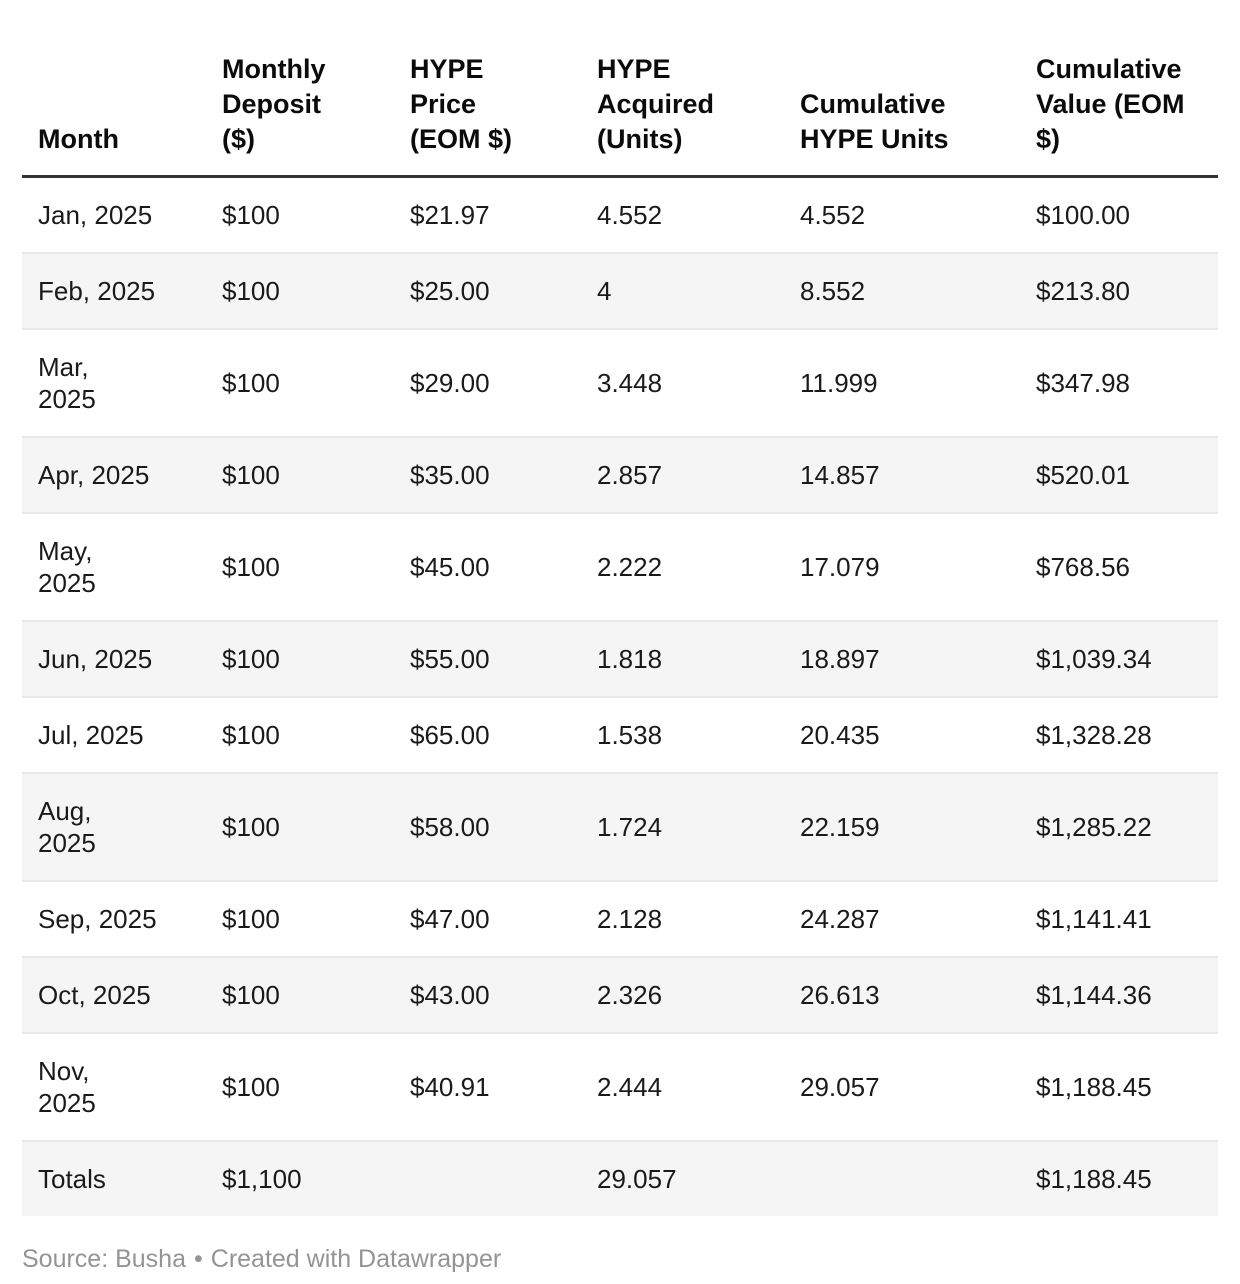 Image resolution: width=1240 pixels, height=1284 pixels. I want to click on attribution-footer: Source: Busha • Created with Datawrapper, so click(620, 1259).